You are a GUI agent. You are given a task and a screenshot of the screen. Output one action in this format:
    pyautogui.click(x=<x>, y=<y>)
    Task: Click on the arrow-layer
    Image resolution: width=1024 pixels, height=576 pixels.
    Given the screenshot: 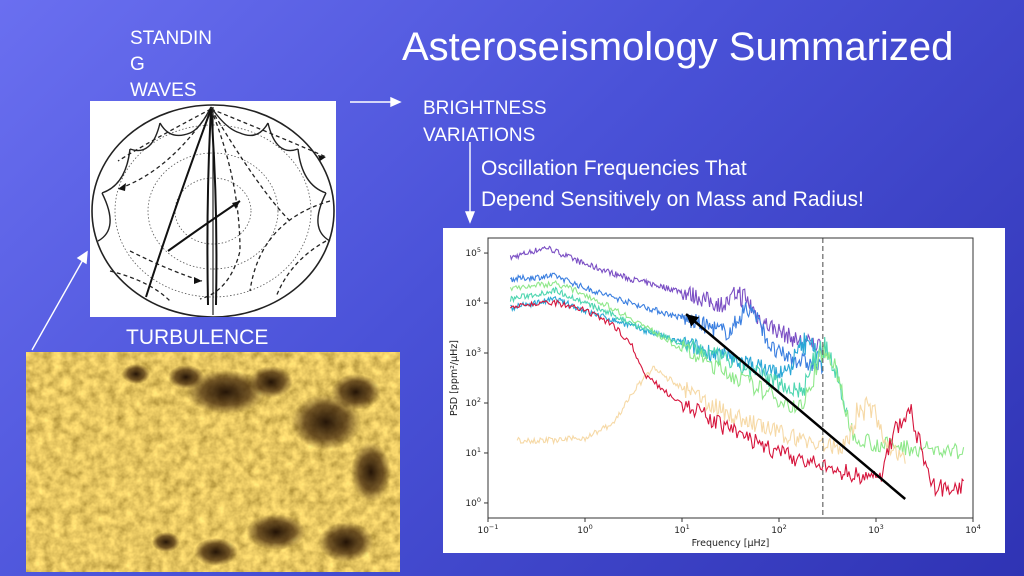 What is the action you would take?
    pyautogui.click(x=796, y=406)
    